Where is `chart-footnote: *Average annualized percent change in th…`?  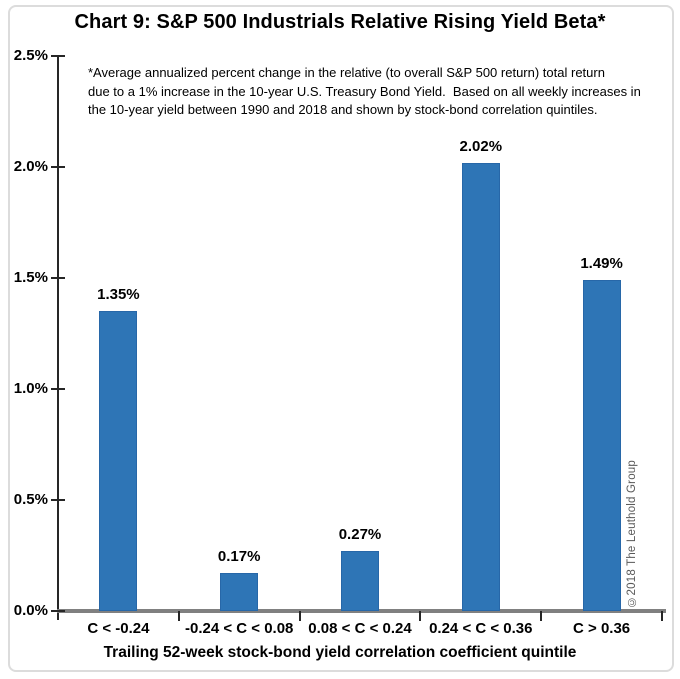 chart-footnote: *Average annualized percent change in th… is located at coordinates (364, 92).